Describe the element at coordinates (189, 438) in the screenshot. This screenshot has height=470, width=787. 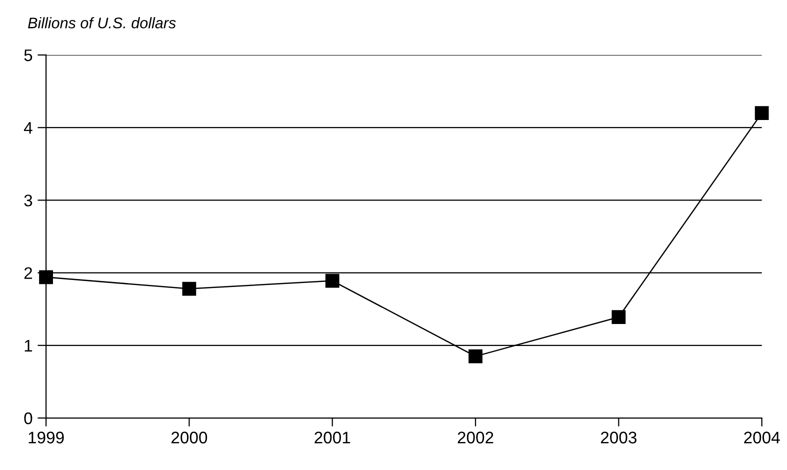
I see `x-tick-label: 2000` at that location.